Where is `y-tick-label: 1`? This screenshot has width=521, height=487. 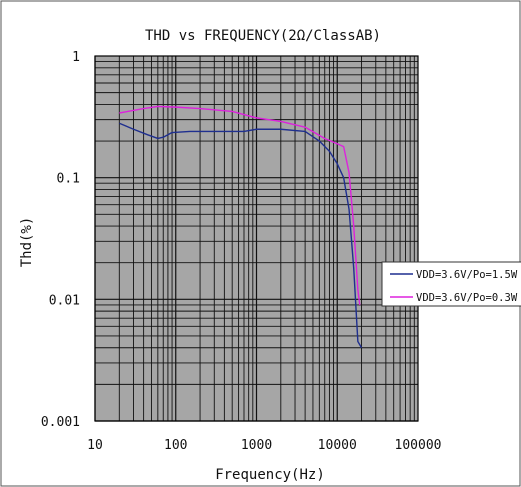
y-tick-label: 1 is located at coordinates (76, 57).